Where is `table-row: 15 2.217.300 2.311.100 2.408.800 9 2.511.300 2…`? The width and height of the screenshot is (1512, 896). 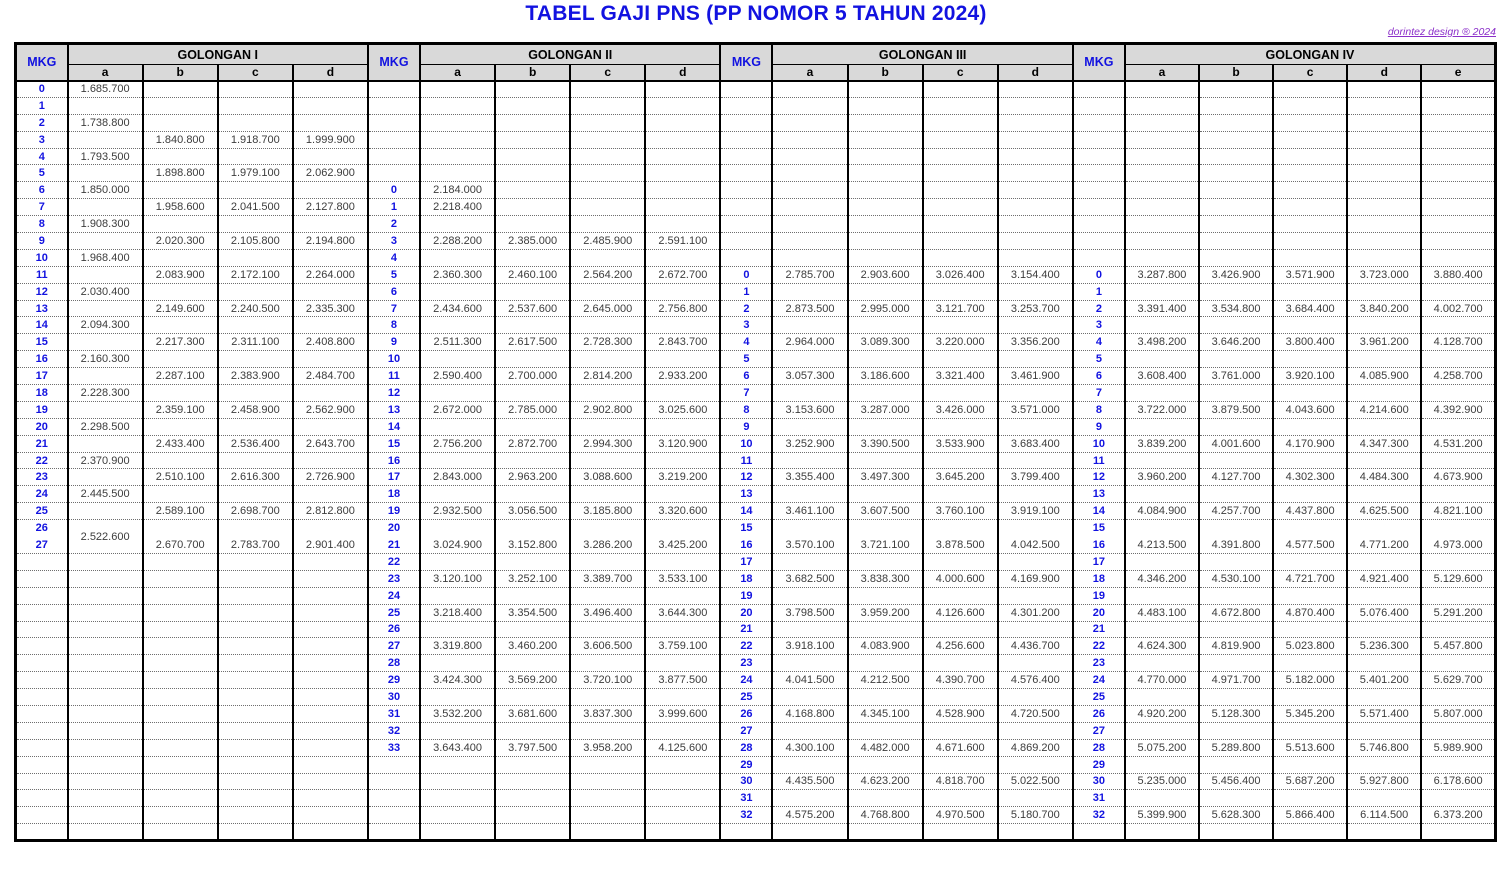
table-row: 15 2.217.300 2.311.100 2.408.800 9 2.511.300 2… is located at coordinates (755, 342).